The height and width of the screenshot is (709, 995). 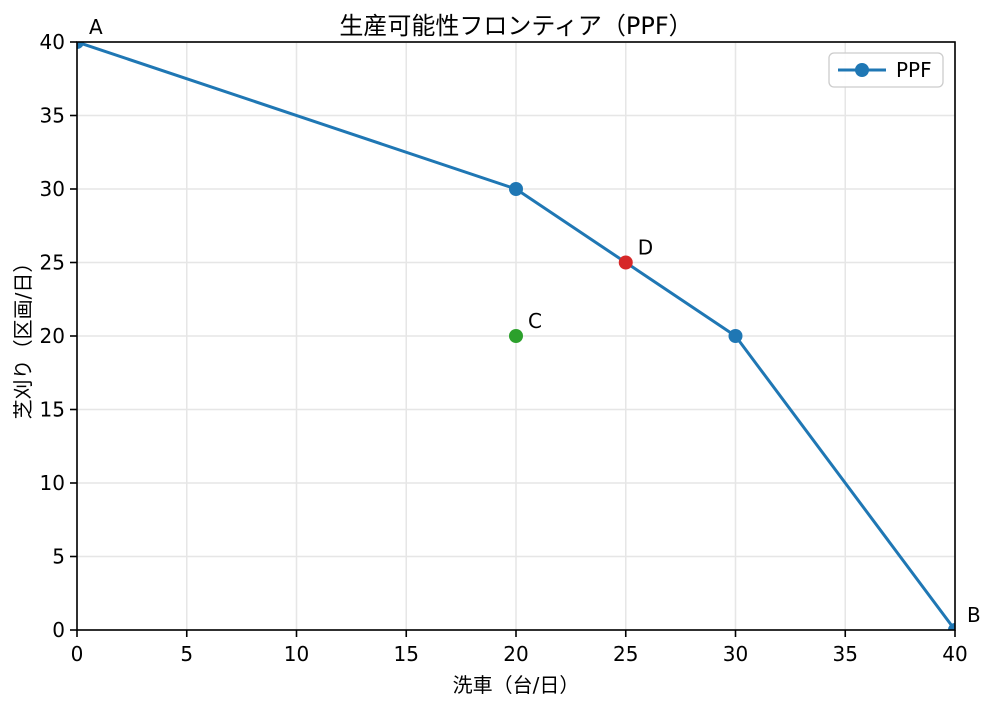 I want to click on x-axis-tick-label: 20, so click(x=515, y=654).